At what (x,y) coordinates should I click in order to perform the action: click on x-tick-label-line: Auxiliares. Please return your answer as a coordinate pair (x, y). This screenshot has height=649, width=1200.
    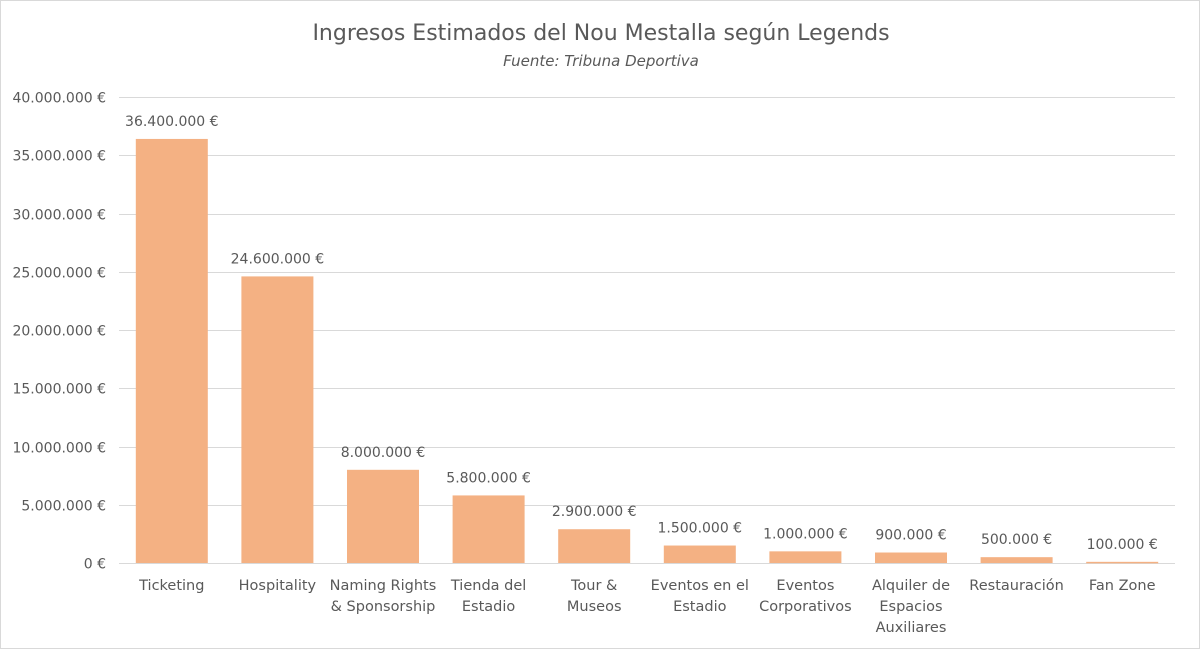
    Looking at the image, I should click on (911, 628).